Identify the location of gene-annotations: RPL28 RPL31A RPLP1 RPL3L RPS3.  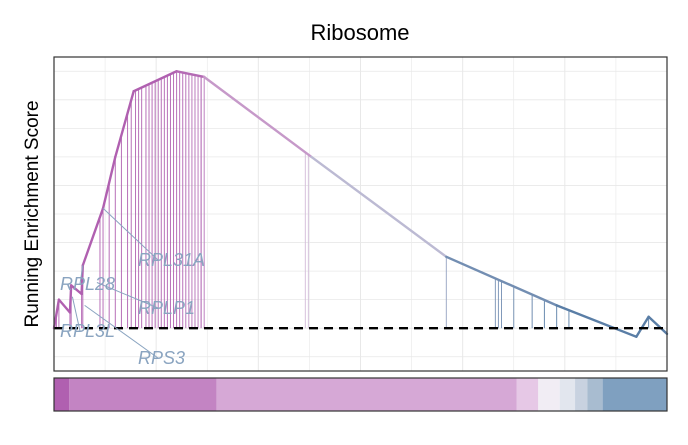
(132, 287).